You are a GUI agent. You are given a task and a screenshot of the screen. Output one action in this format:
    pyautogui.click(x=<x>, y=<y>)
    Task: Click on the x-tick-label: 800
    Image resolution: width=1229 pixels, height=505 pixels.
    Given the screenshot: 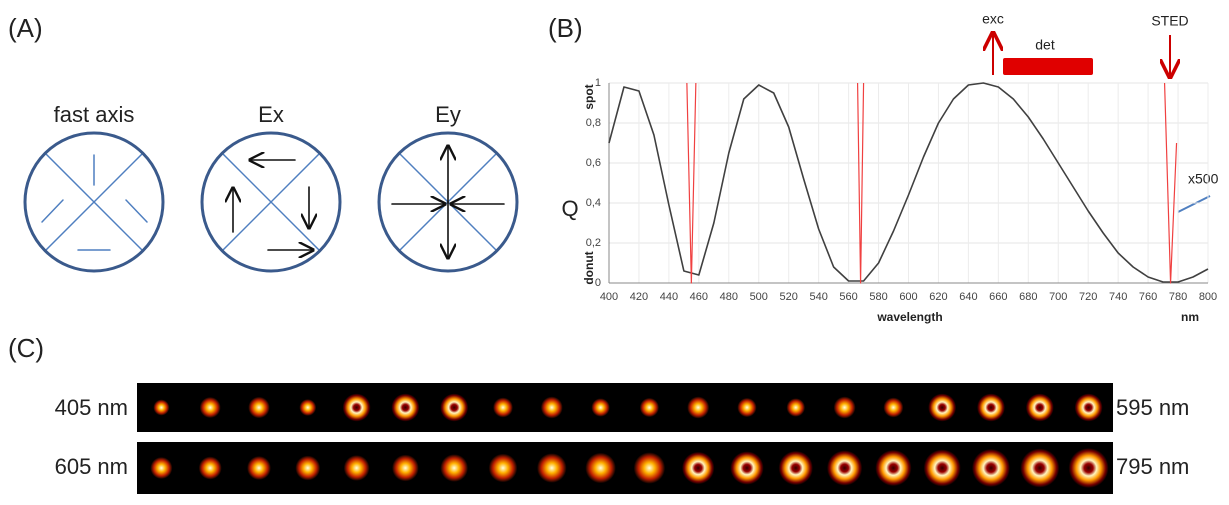 What is the action you would take?
    pyautogui.click(x=1208, y=297)
    